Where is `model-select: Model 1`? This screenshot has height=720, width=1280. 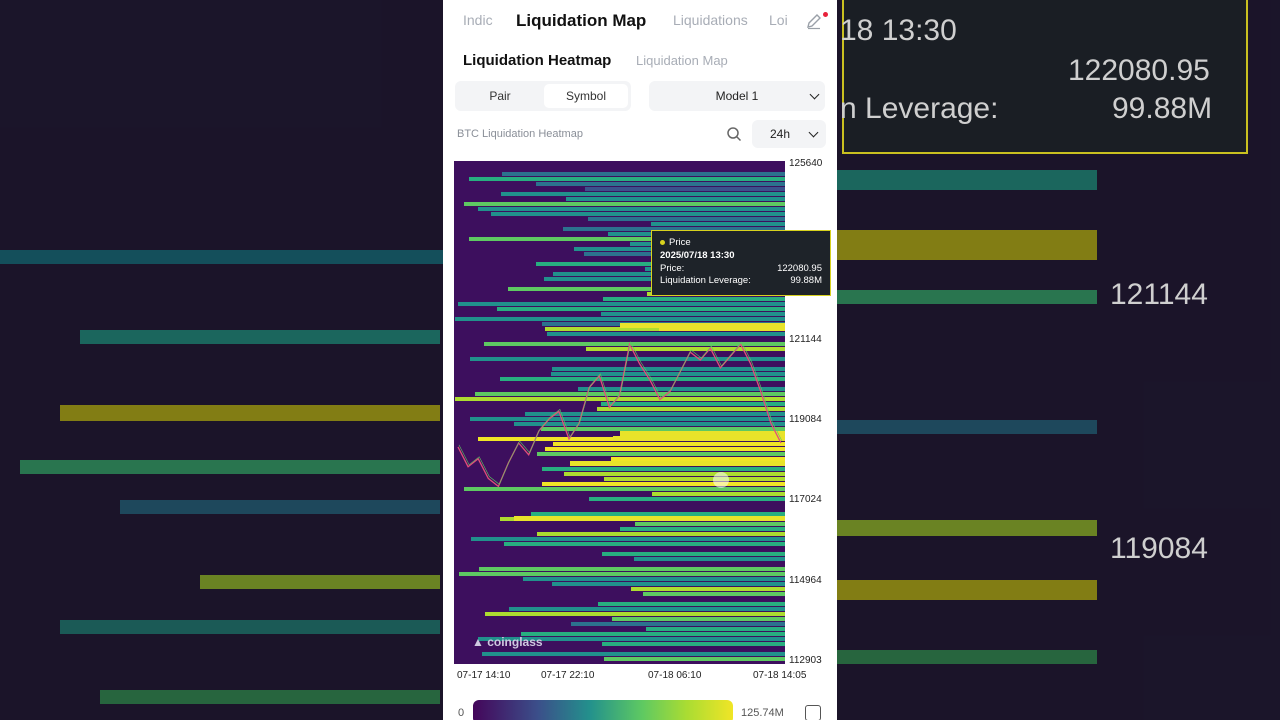 model-select: Model 1 is located at coordinates (737, 96).